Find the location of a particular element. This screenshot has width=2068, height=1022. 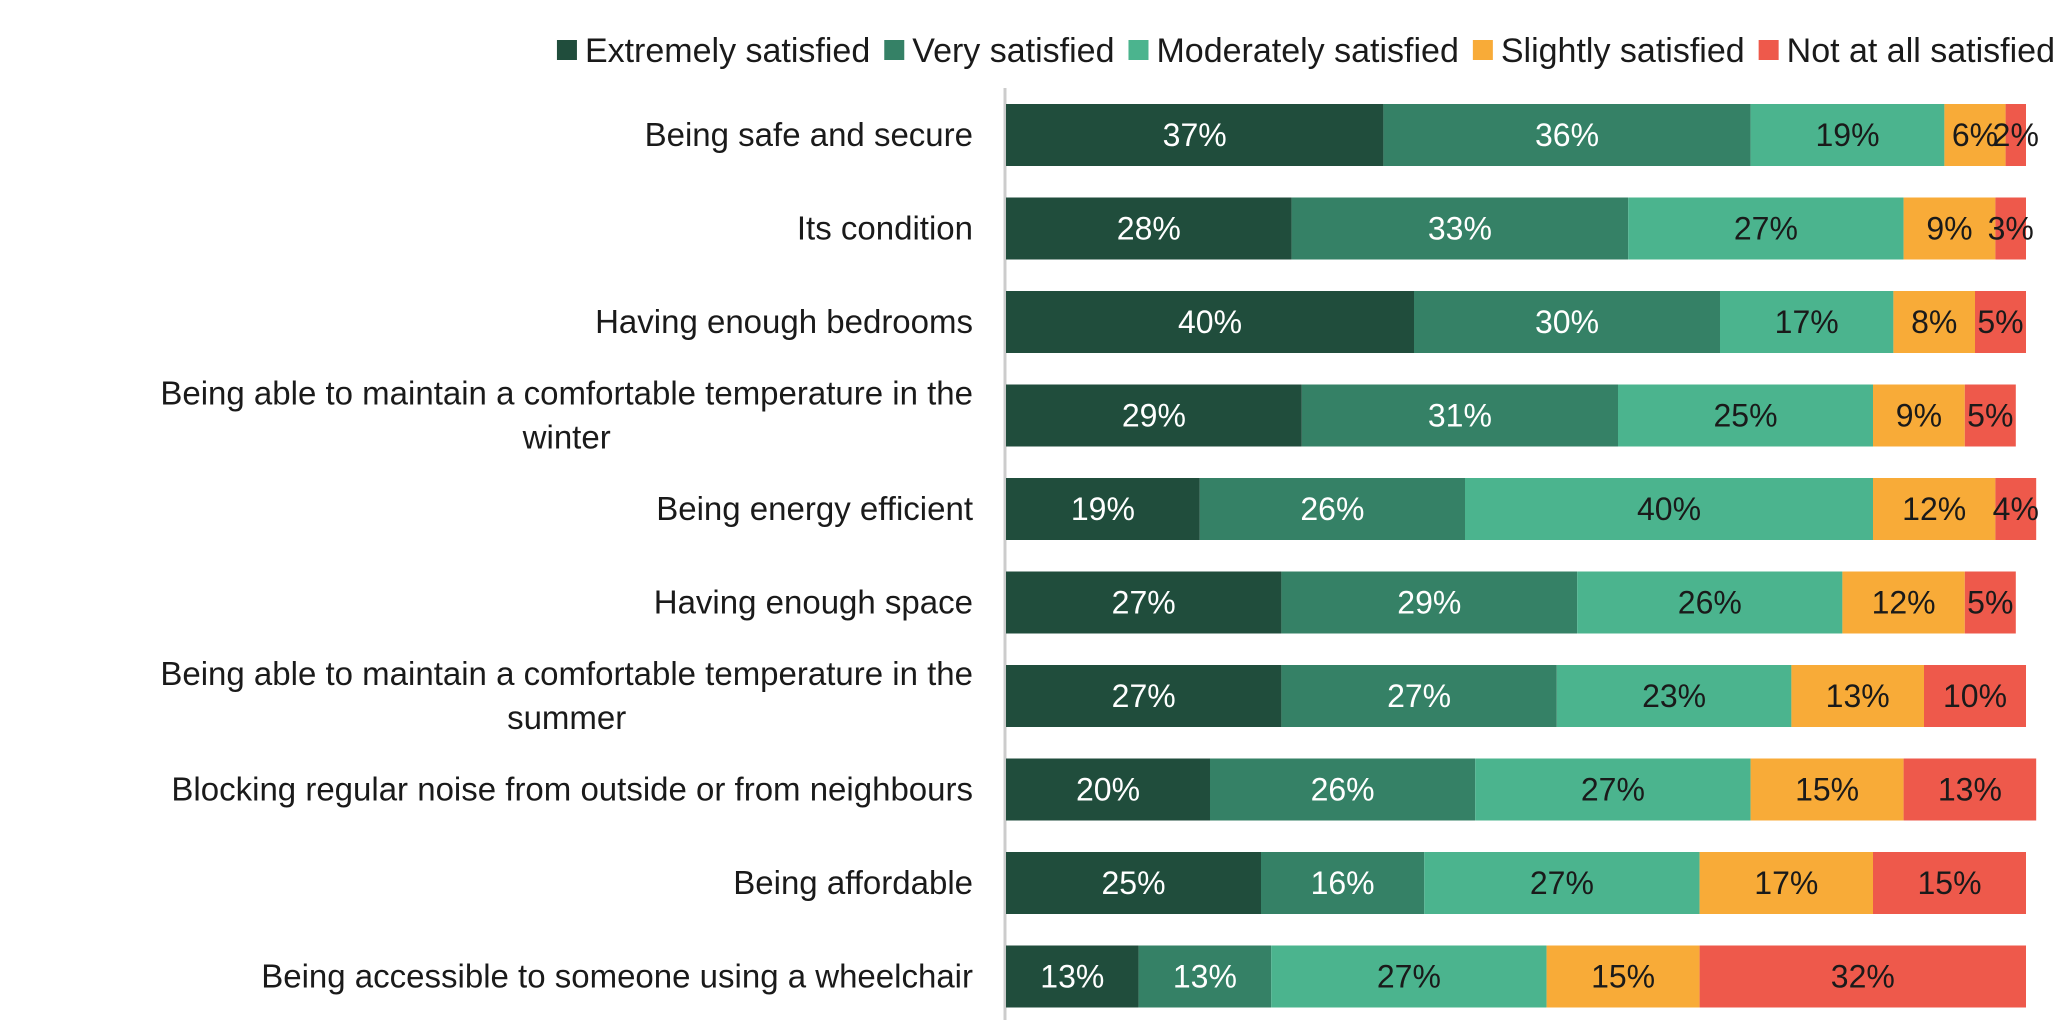

bar-row-being-energy-efficient: 19% 26% 40% 12% 4% is located at coordinates (1522, 509).